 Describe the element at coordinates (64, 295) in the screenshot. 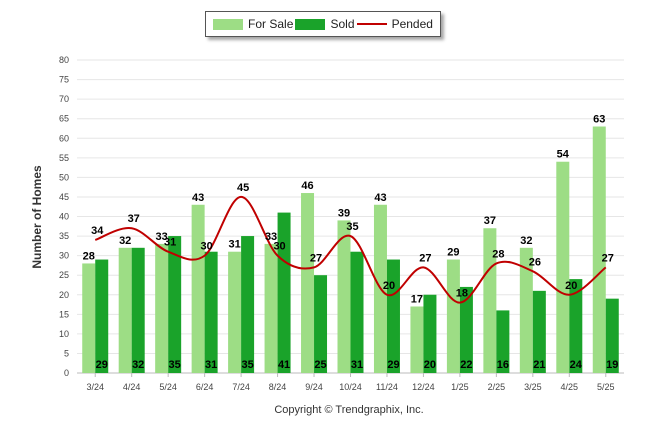

I see `y-tick-label: 20` at that location.